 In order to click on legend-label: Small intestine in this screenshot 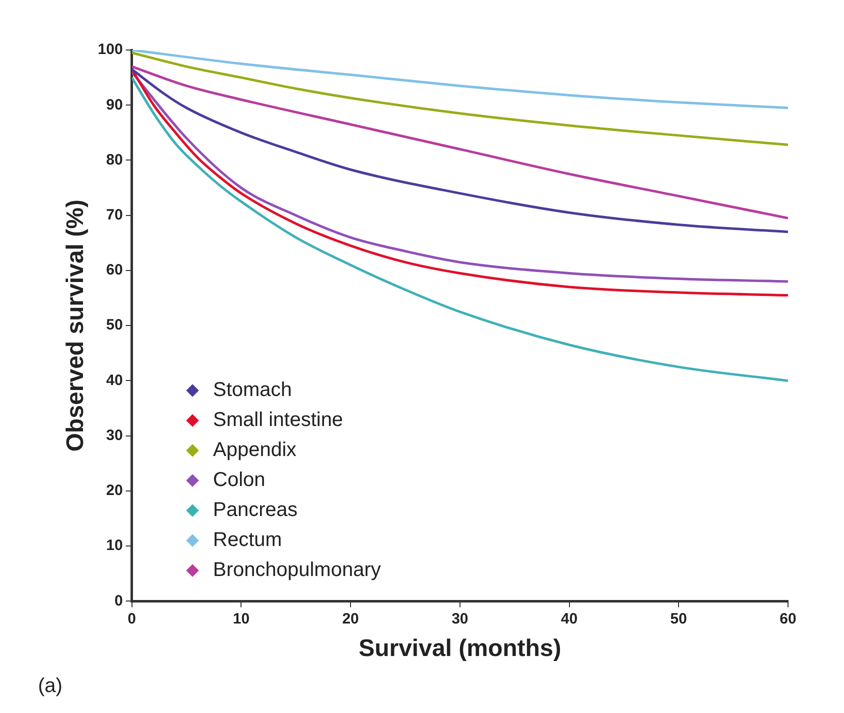, I will do `click(278, 420)`.